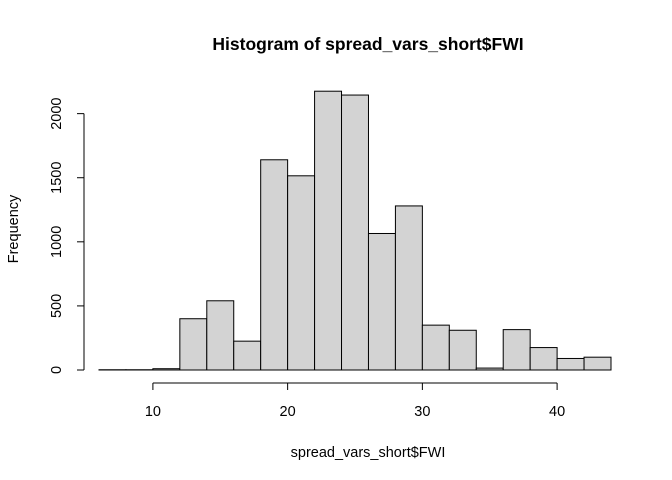  What do you see at coordinates (368, 453) in the screenshot?
I see `x-axis-label: spread_vars_short$FWI` at bounding box center [368, 453].